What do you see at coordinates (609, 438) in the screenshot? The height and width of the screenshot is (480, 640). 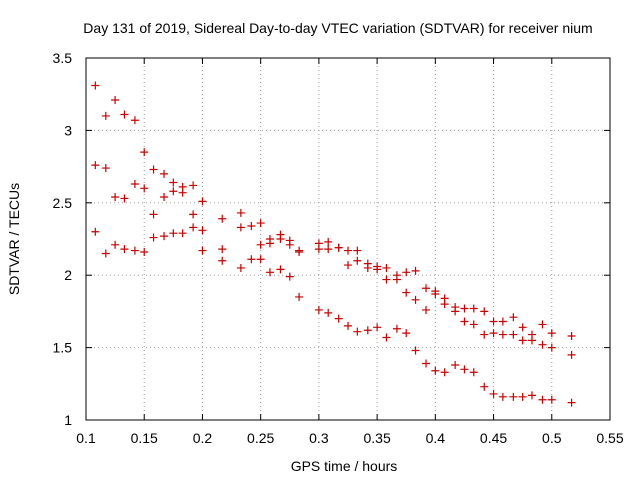 I see `x-tick-label: 0.55` at bounding box center [609, 438].